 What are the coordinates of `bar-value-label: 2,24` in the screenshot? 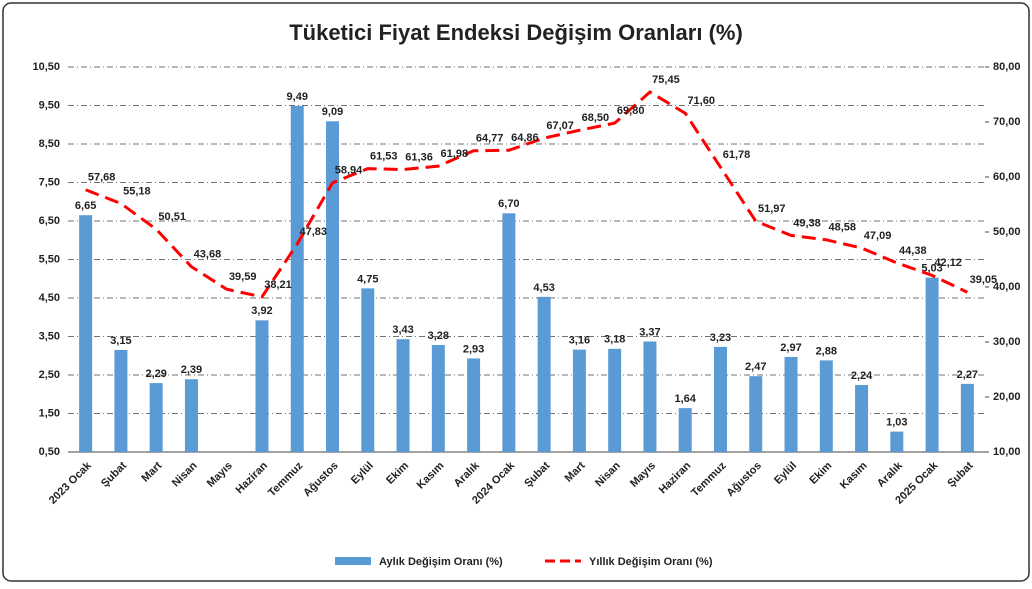 It's located at (862, 376).